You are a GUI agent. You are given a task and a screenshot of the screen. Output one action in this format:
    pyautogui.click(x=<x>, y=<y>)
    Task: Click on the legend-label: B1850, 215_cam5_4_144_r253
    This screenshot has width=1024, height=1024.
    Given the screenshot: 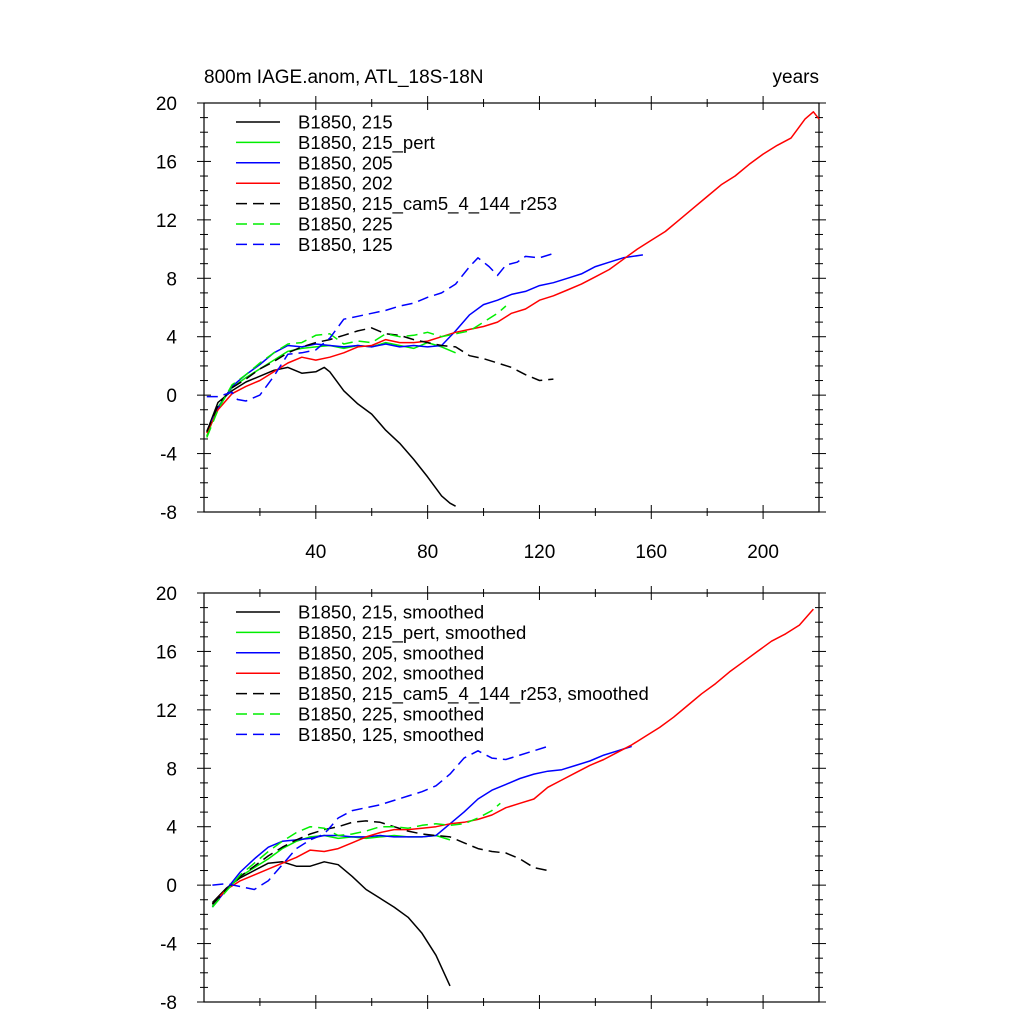 What is the action you would take?
    pyautogui.click(x=427, y=204)
    